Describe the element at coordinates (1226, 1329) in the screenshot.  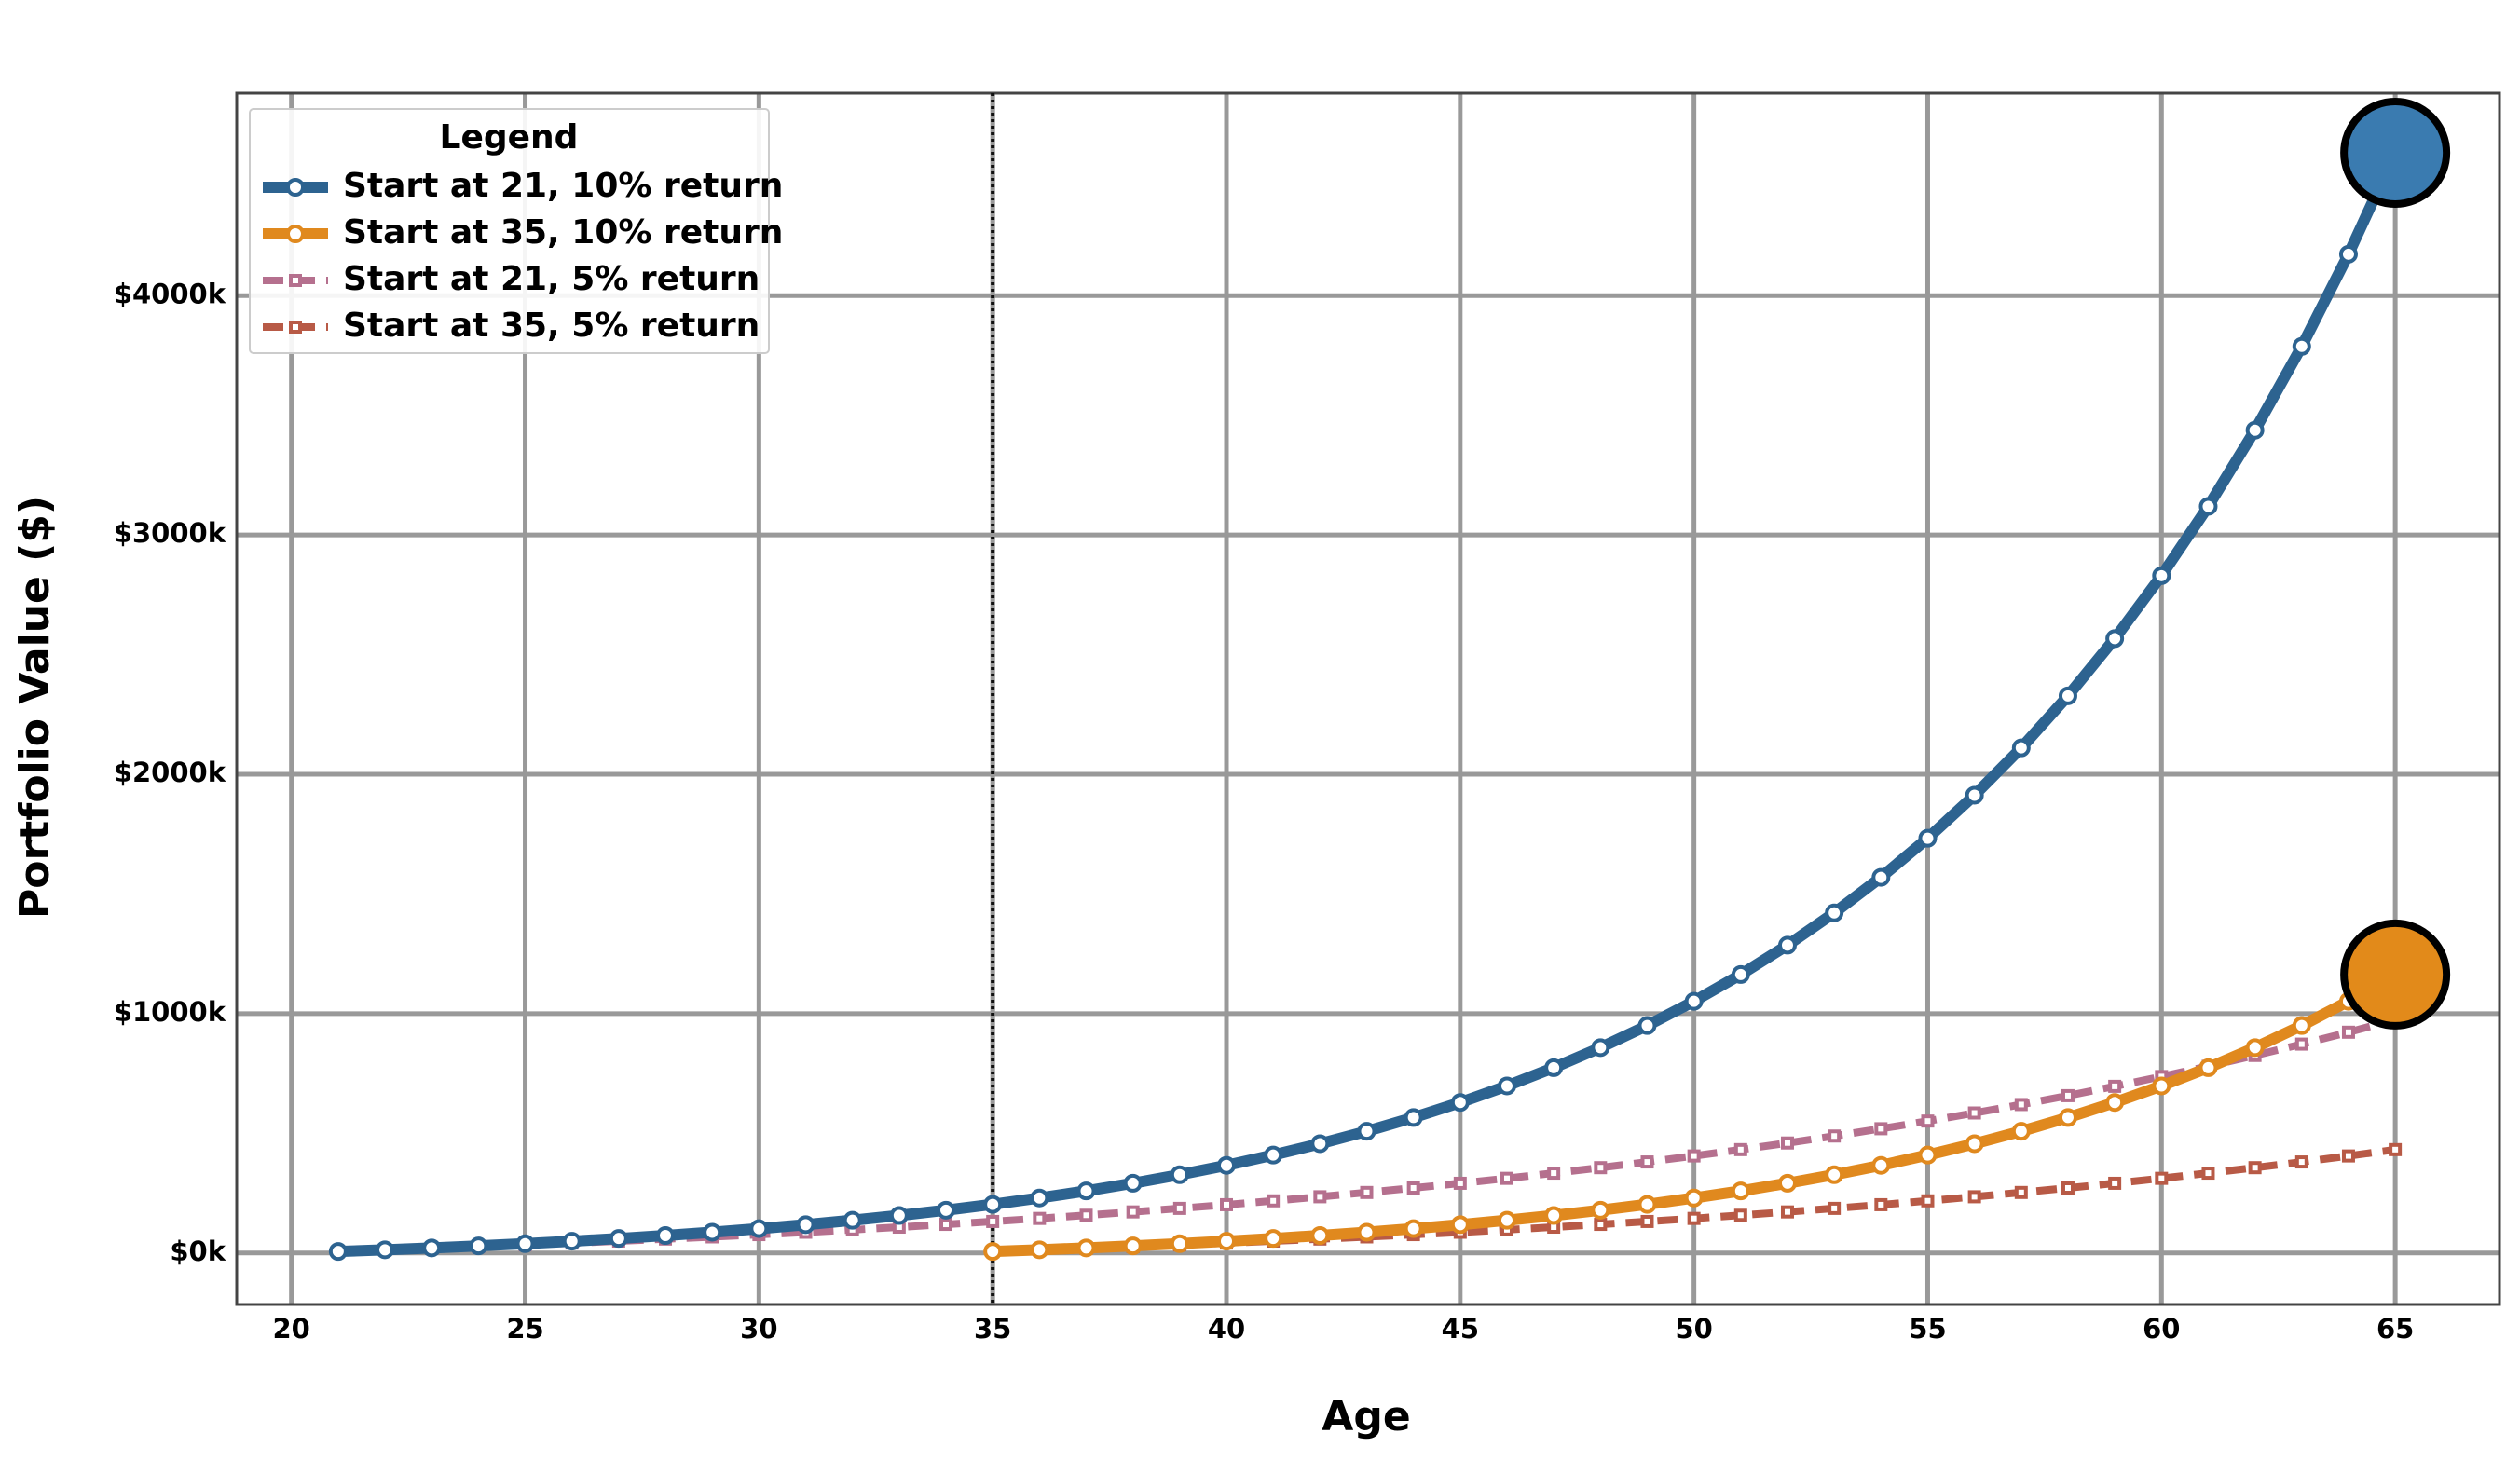
I see `x-tick-label: 40` at that location.